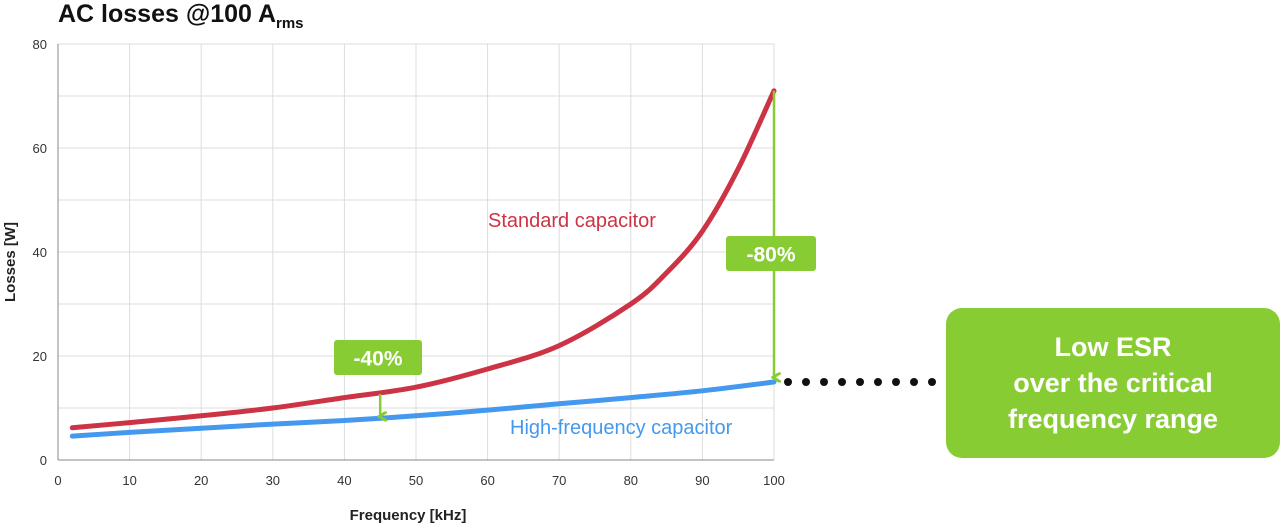 This screenshot has width=1280, height=525. What do you see at coordinates (40, 356) in the screenshot?
I see `y-tick-label-20: 20` at bounding box center [40, 356].